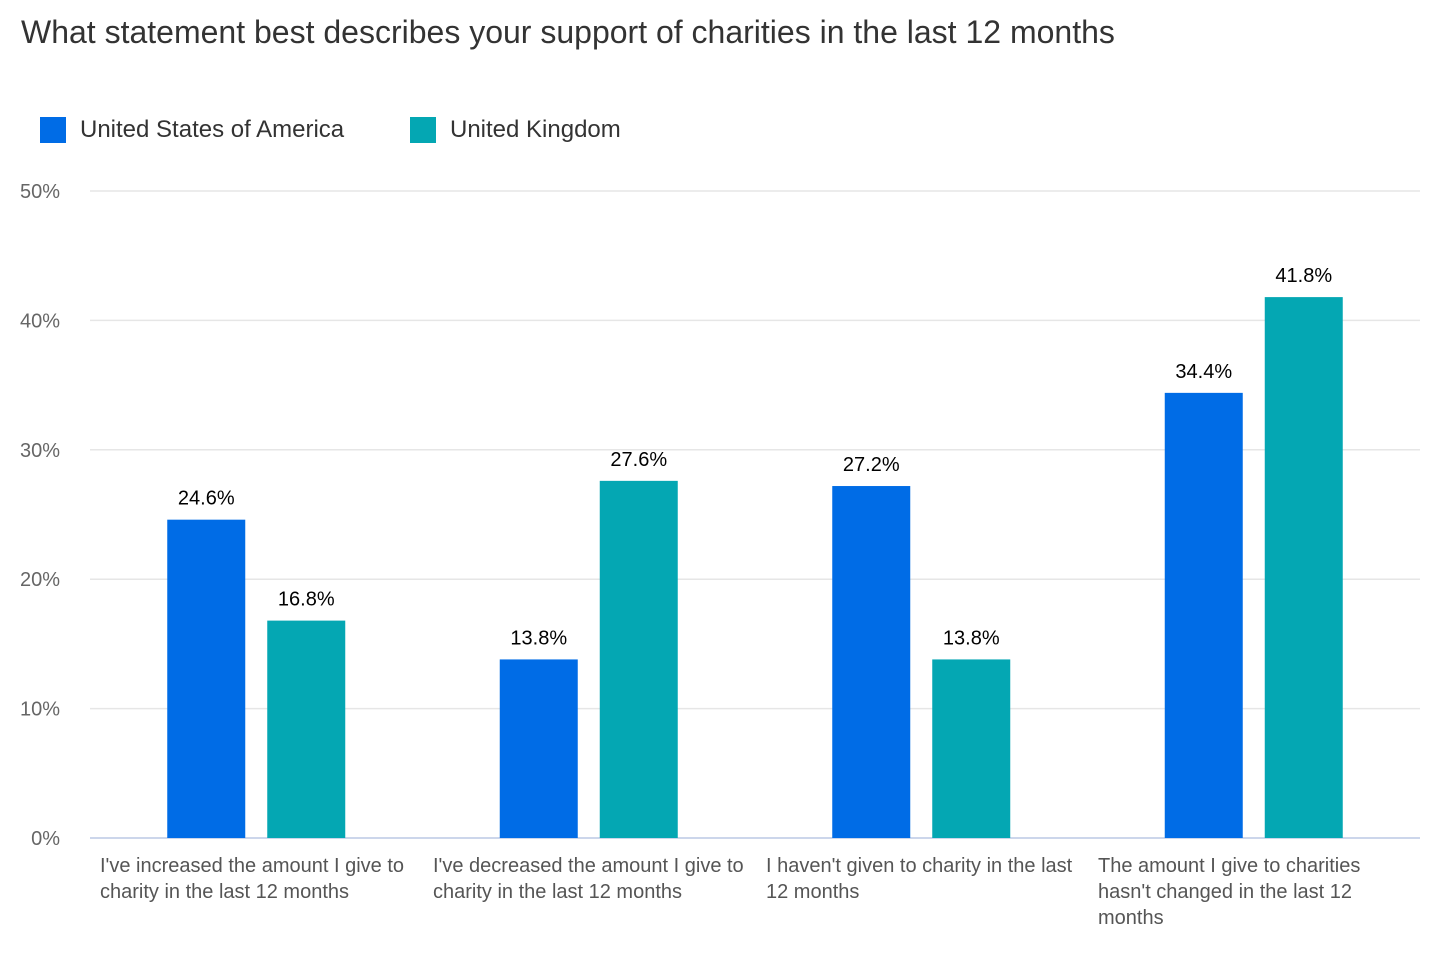 Image resolution: width=1440 pixels, height=960 pixels. What do you see at coordinates (40, 580) in the screenshot?
I see `y-tick-label: 20%` at bounding box center [40, 580].